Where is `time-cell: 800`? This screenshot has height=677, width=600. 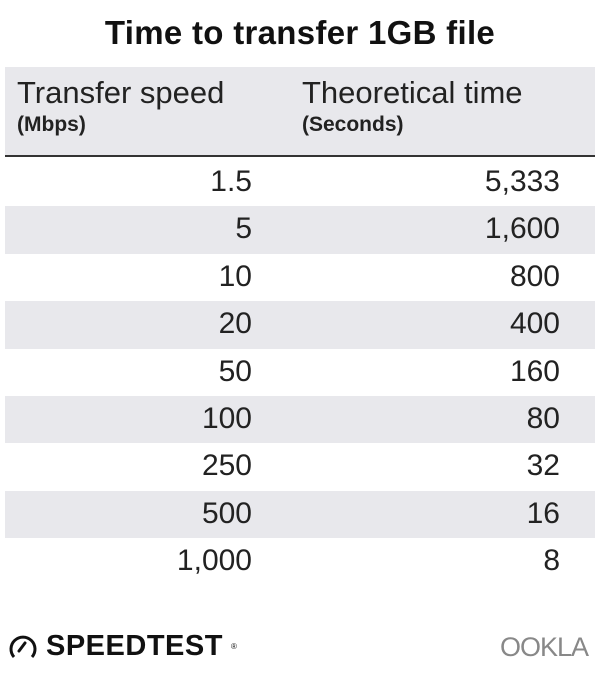
time-cell: 800 is located at coordinates (534, 276).